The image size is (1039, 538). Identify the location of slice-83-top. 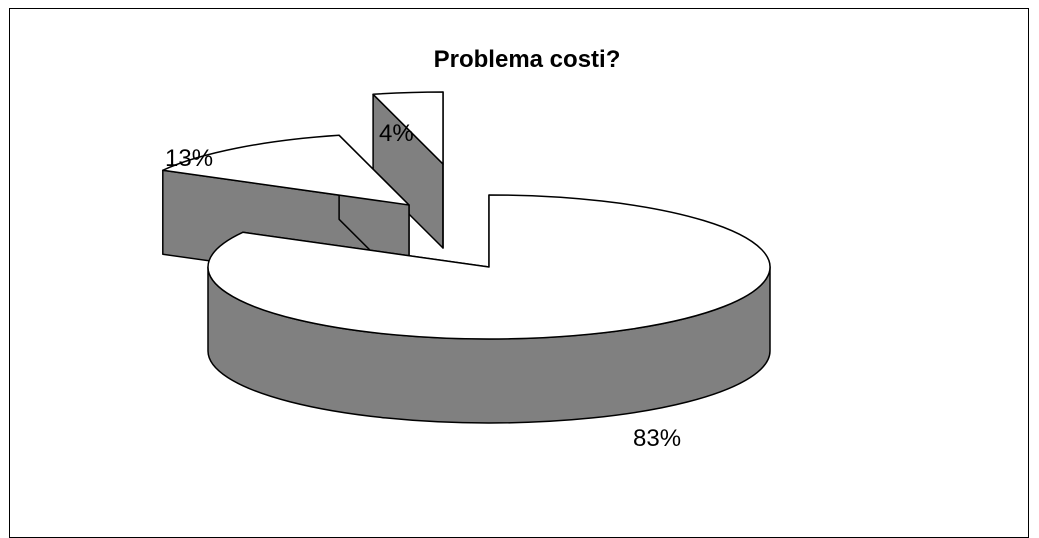
(489, 267).